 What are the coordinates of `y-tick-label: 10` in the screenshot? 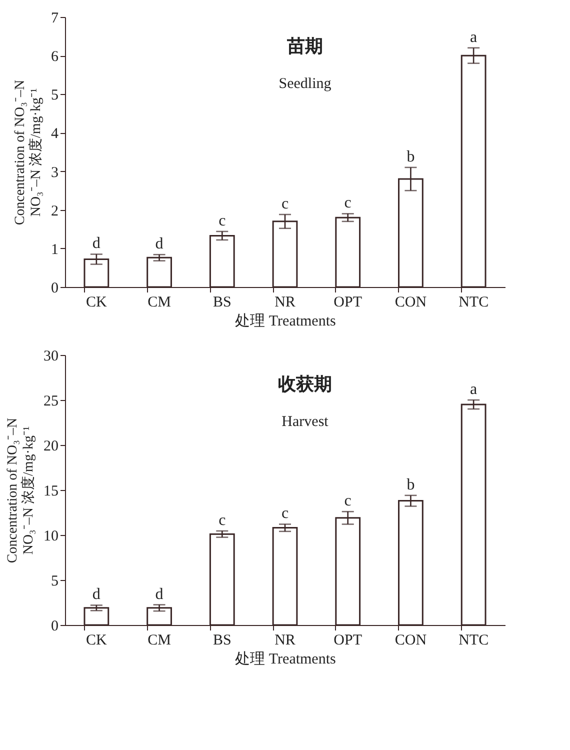 It's located at (51, 536).